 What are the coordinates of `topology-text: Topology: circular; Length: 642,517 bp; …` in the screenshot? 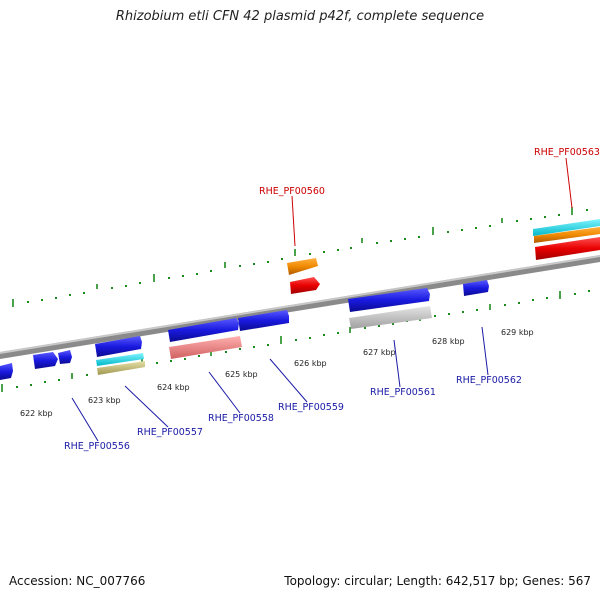 It's located at (437, 581).